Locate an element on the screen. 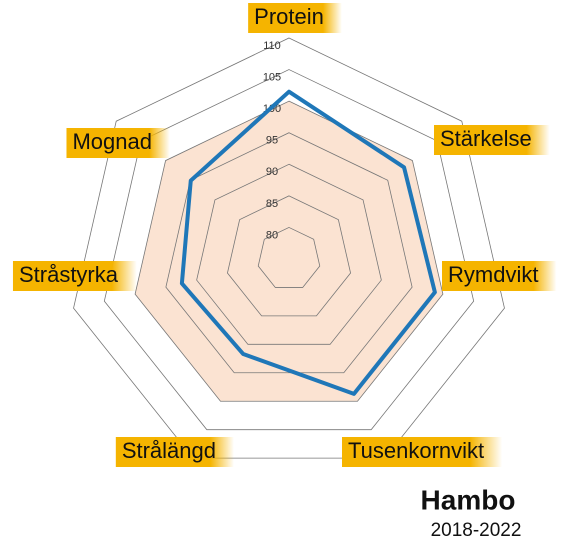 The image size is (581, 554). category-label: Stråstyrka is located at coordinates (69, 274).